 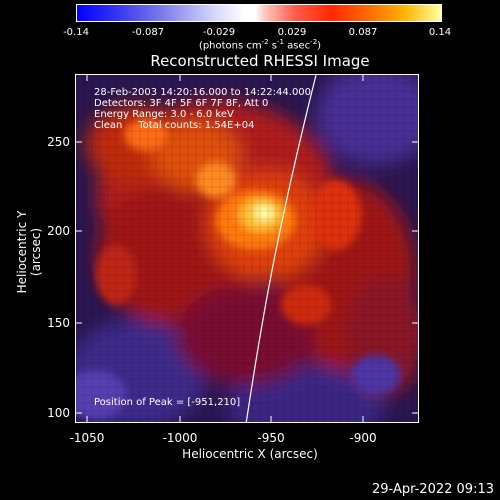 I want to click on peak-position: Position of Peak = [-951,210], so click(x=167, y=402).